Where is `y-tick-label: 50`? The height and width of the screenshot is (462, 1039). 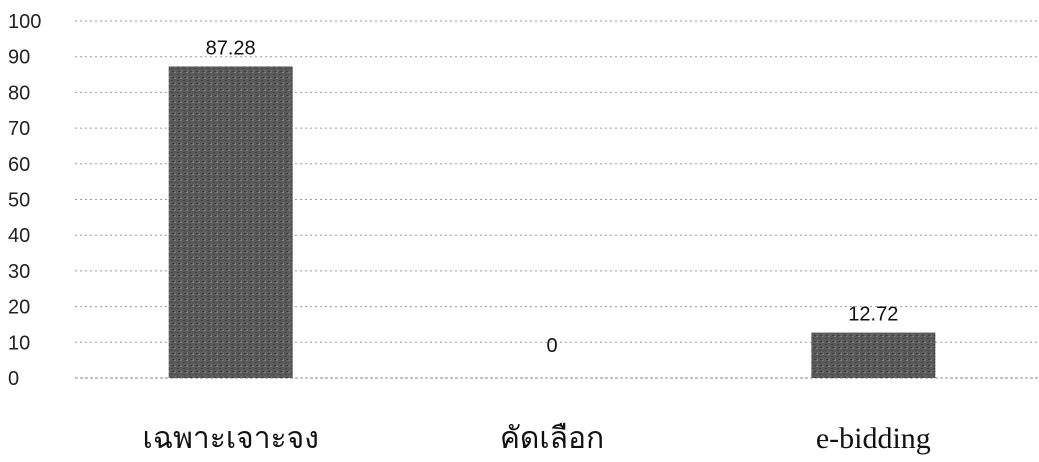 y-tick-label: 50 is located at coordinates (19, 201).